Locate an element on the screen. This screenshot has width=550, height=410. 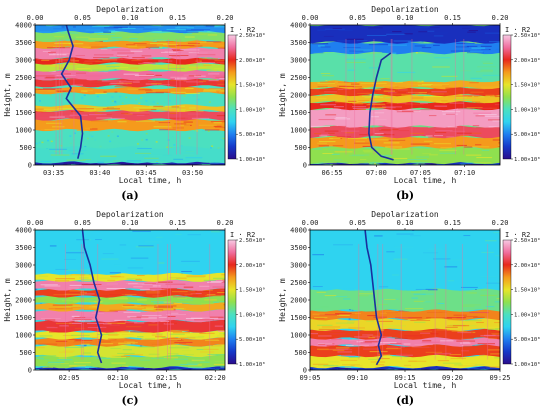
y-tick-label: 3000 is located at coordinates (298, 60).